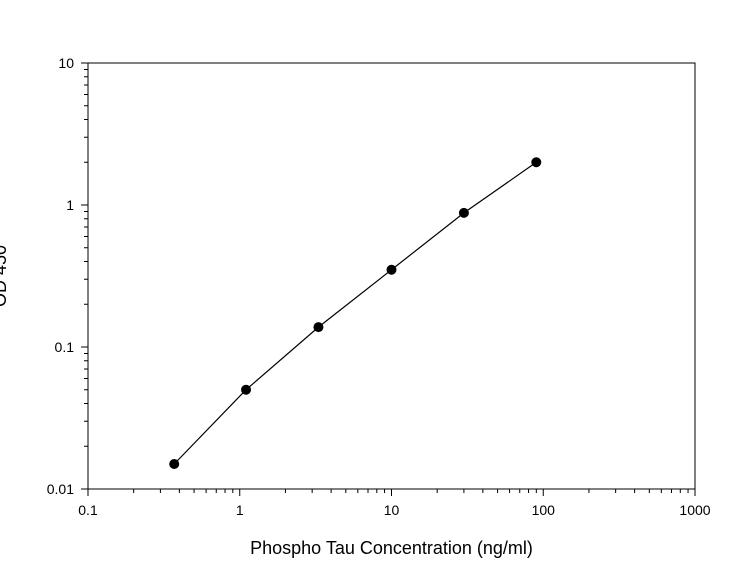 The width and height of the screenshot is (750, 561). Describe the element at coordinates (544, 510) in the screenshot. I see `x-tick-label: 100` at that location.